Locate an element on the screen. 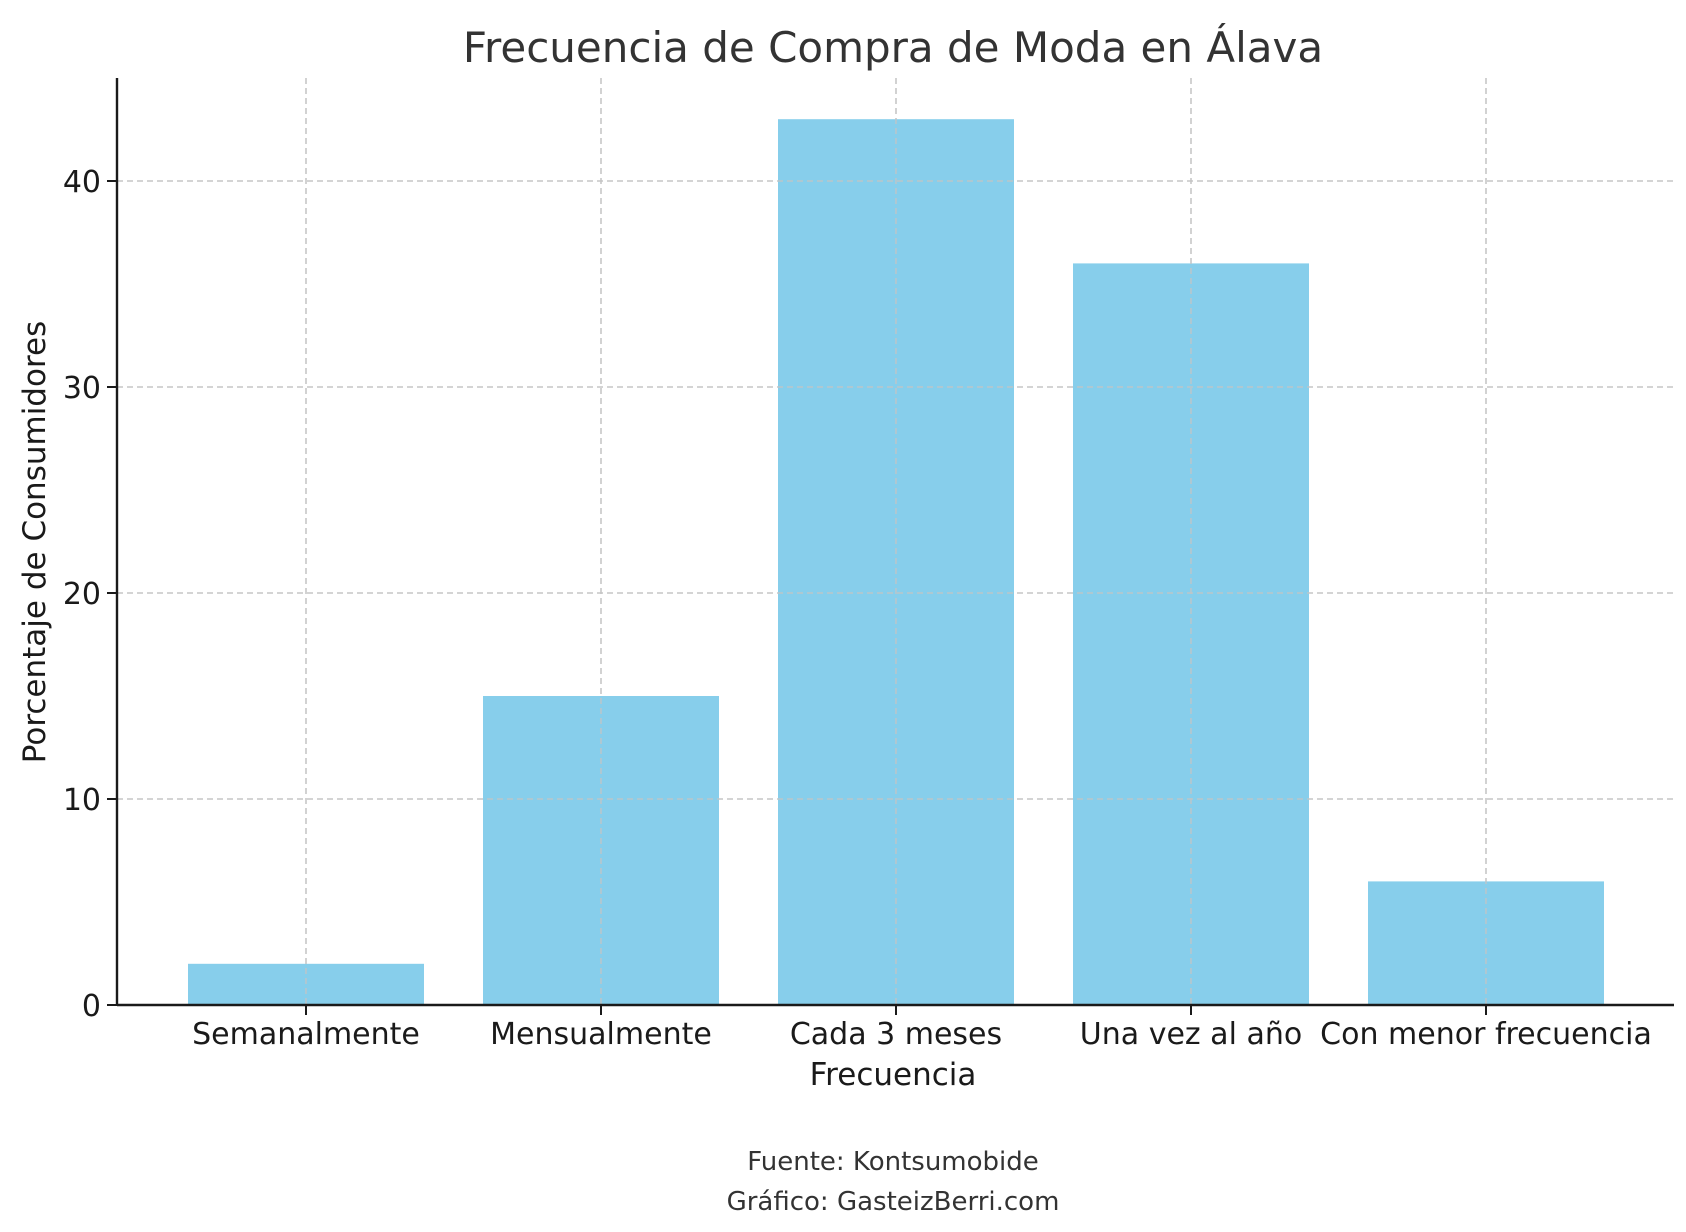  x-tick-label: Una vez al año is located at coordinates (1191, 1034).